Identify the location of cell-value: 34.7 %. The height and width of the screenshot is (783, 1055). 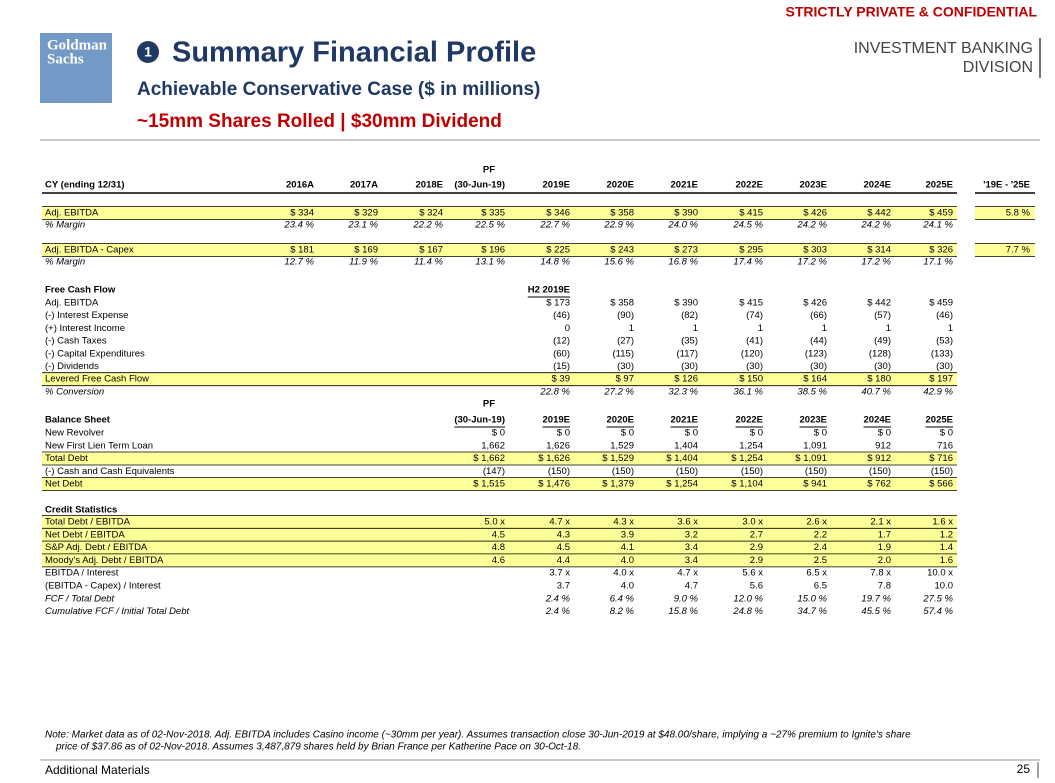
(812, 611).